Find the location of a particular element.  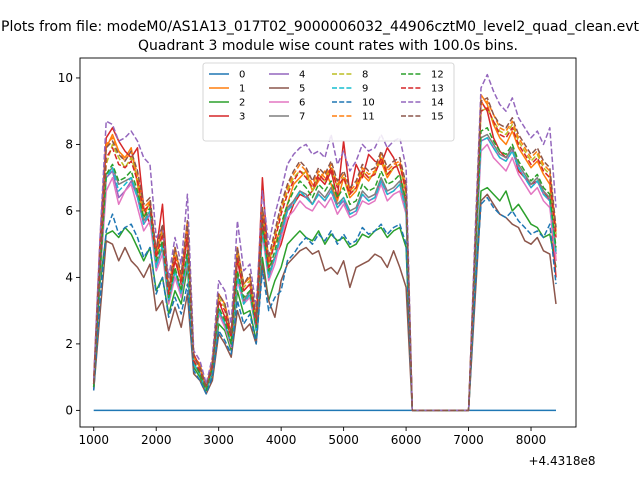

y-tick-label: 8 is located at coordinates (69, 144).